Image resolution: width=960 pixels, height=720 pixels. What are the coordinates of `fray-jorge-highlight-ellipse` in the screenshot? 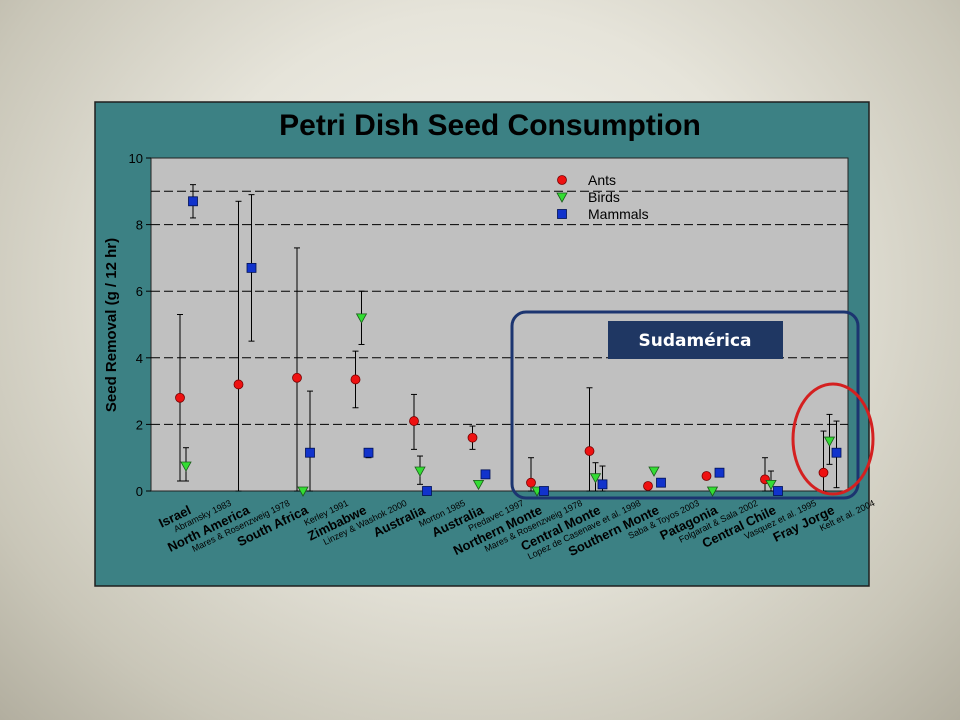 It's located at (833, 439).